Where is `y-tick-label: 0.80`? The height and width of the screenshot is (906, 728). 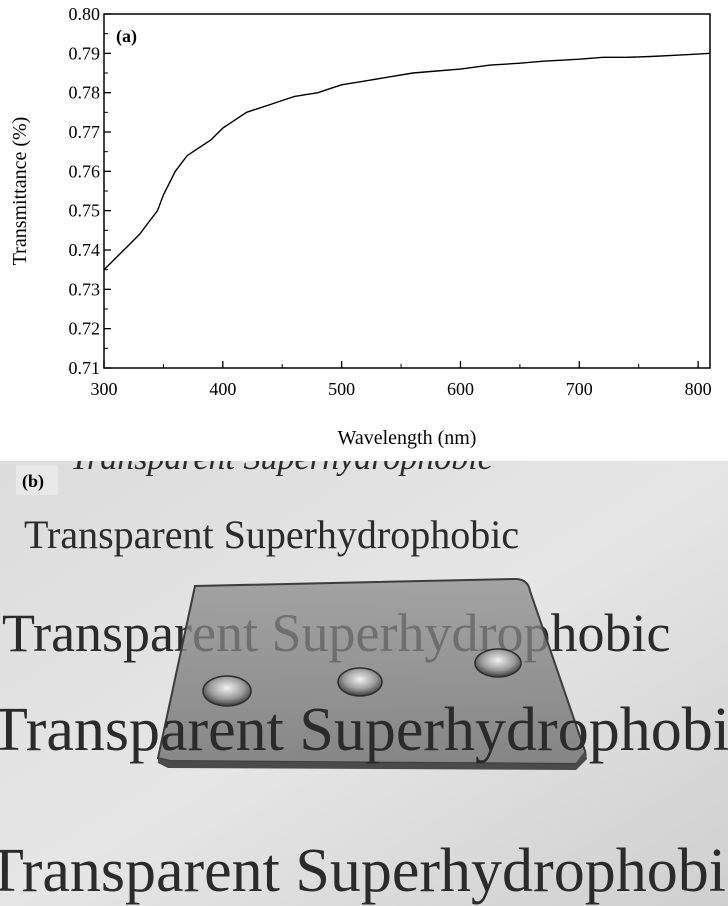
y-tick-label: 0.80 is located at coordinates (85, 14).